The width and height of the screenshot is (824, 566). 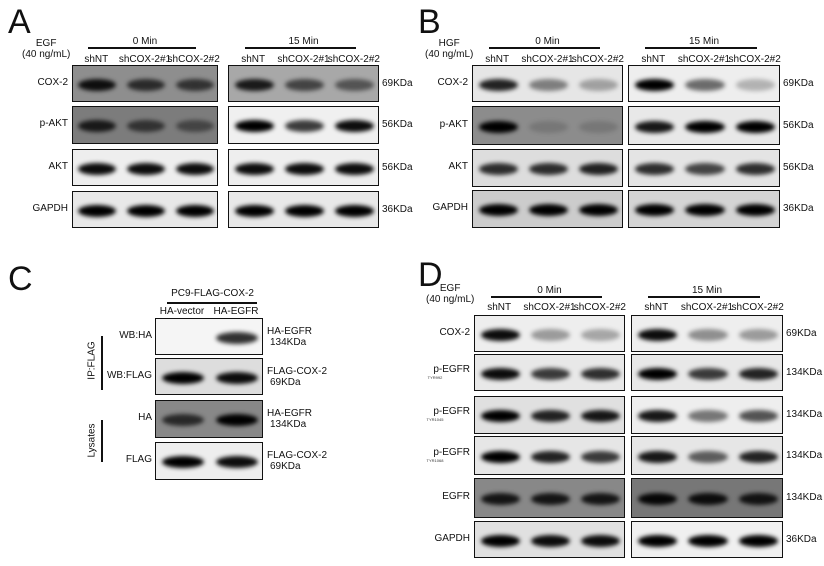 What do you see at coordinates (798, 83) in the screenshot?
I see `kda-label: 69KDa` at bounding box center [798, 83].